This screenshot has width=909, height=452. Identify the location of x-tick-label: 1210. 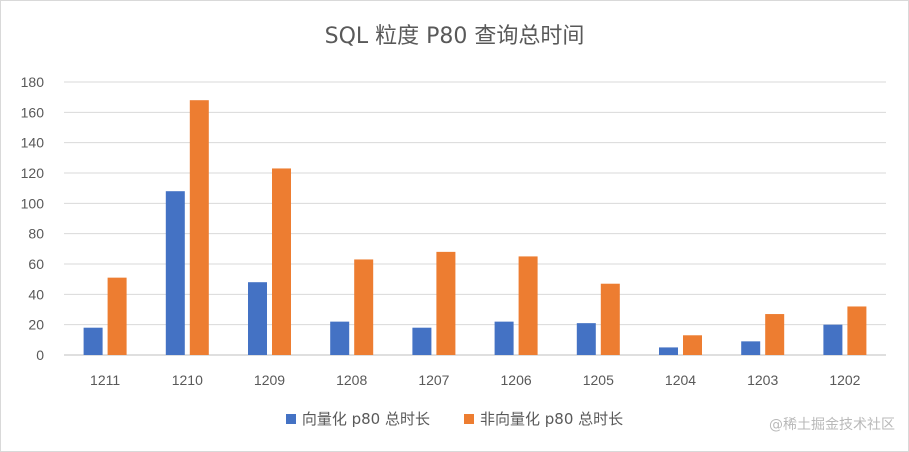
(187, 380).